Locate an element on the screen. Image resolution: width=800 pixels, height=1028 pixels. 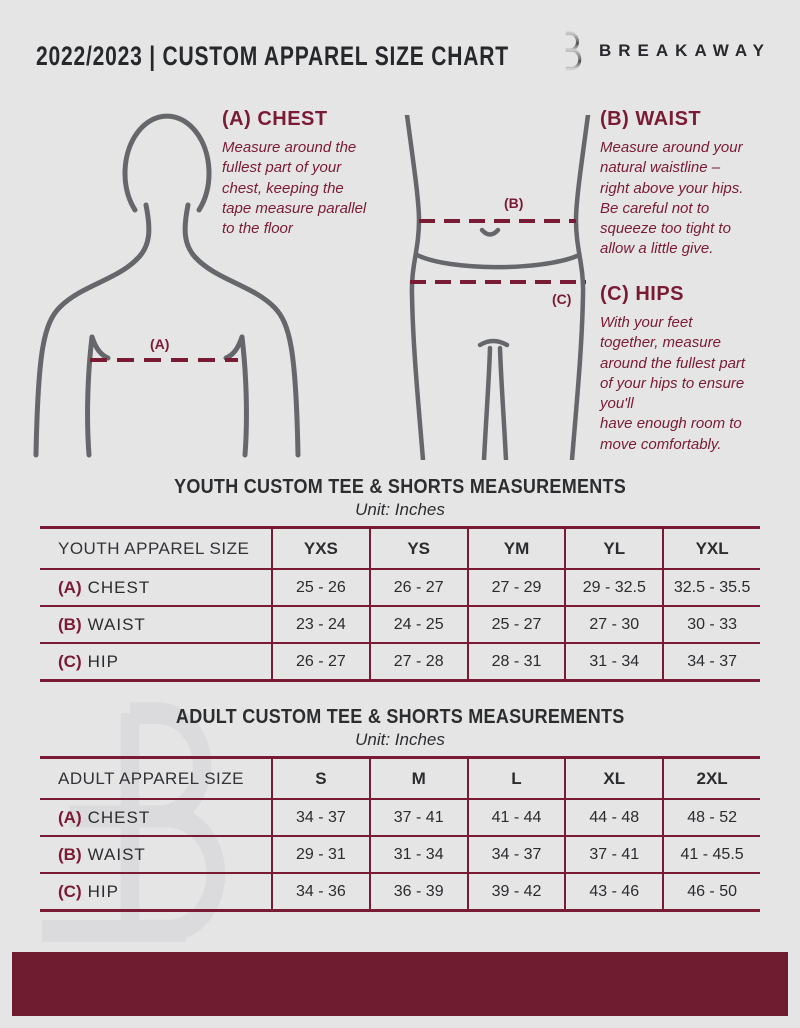
col-header: YS is located at coordinates (417, 548).